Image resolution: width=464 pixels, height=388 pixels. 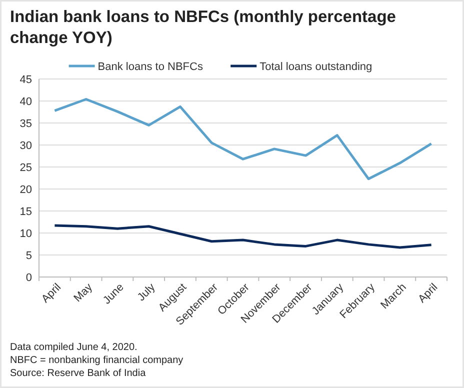 I want to click on x-tick-label: July, so click(x=146, y=292).